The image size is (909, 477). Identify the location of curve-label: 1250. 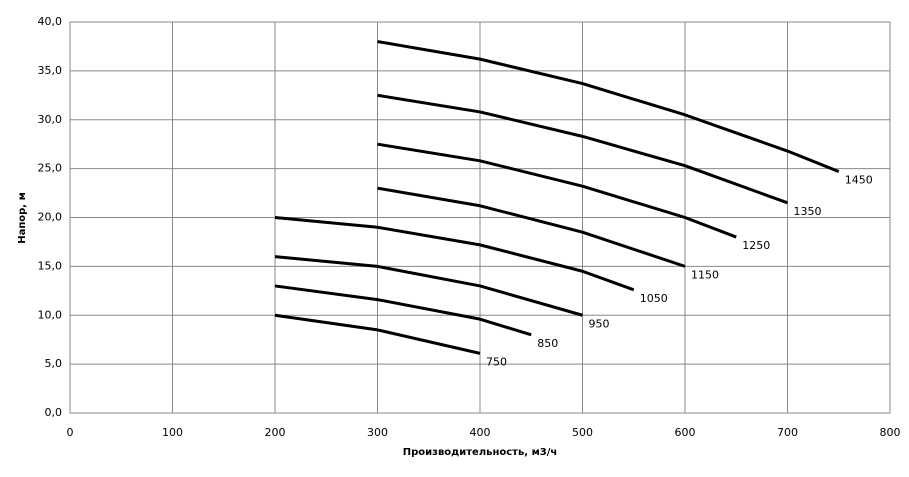
(756, 245).